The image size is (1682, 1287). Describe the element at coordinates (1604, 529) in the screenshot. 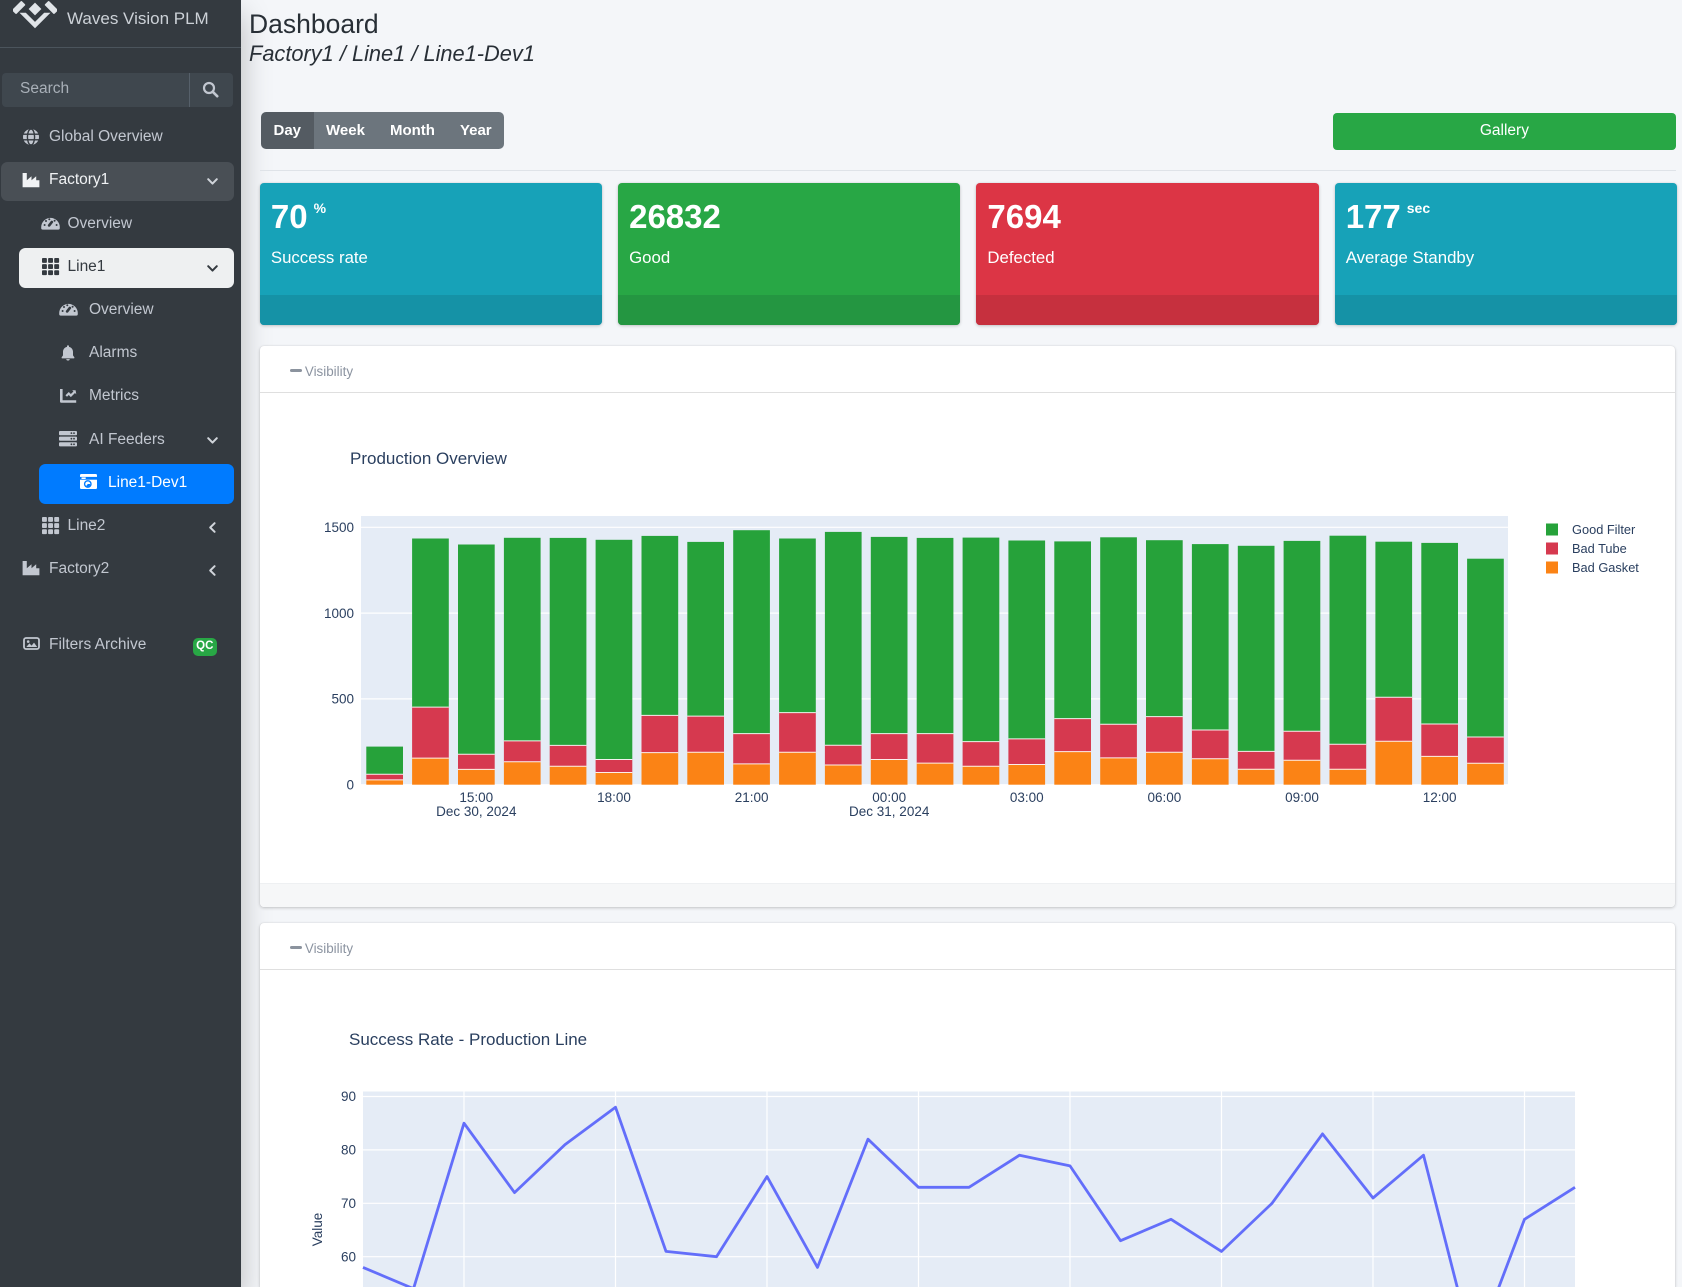

I see `svg-text: Good Filter` at that location.